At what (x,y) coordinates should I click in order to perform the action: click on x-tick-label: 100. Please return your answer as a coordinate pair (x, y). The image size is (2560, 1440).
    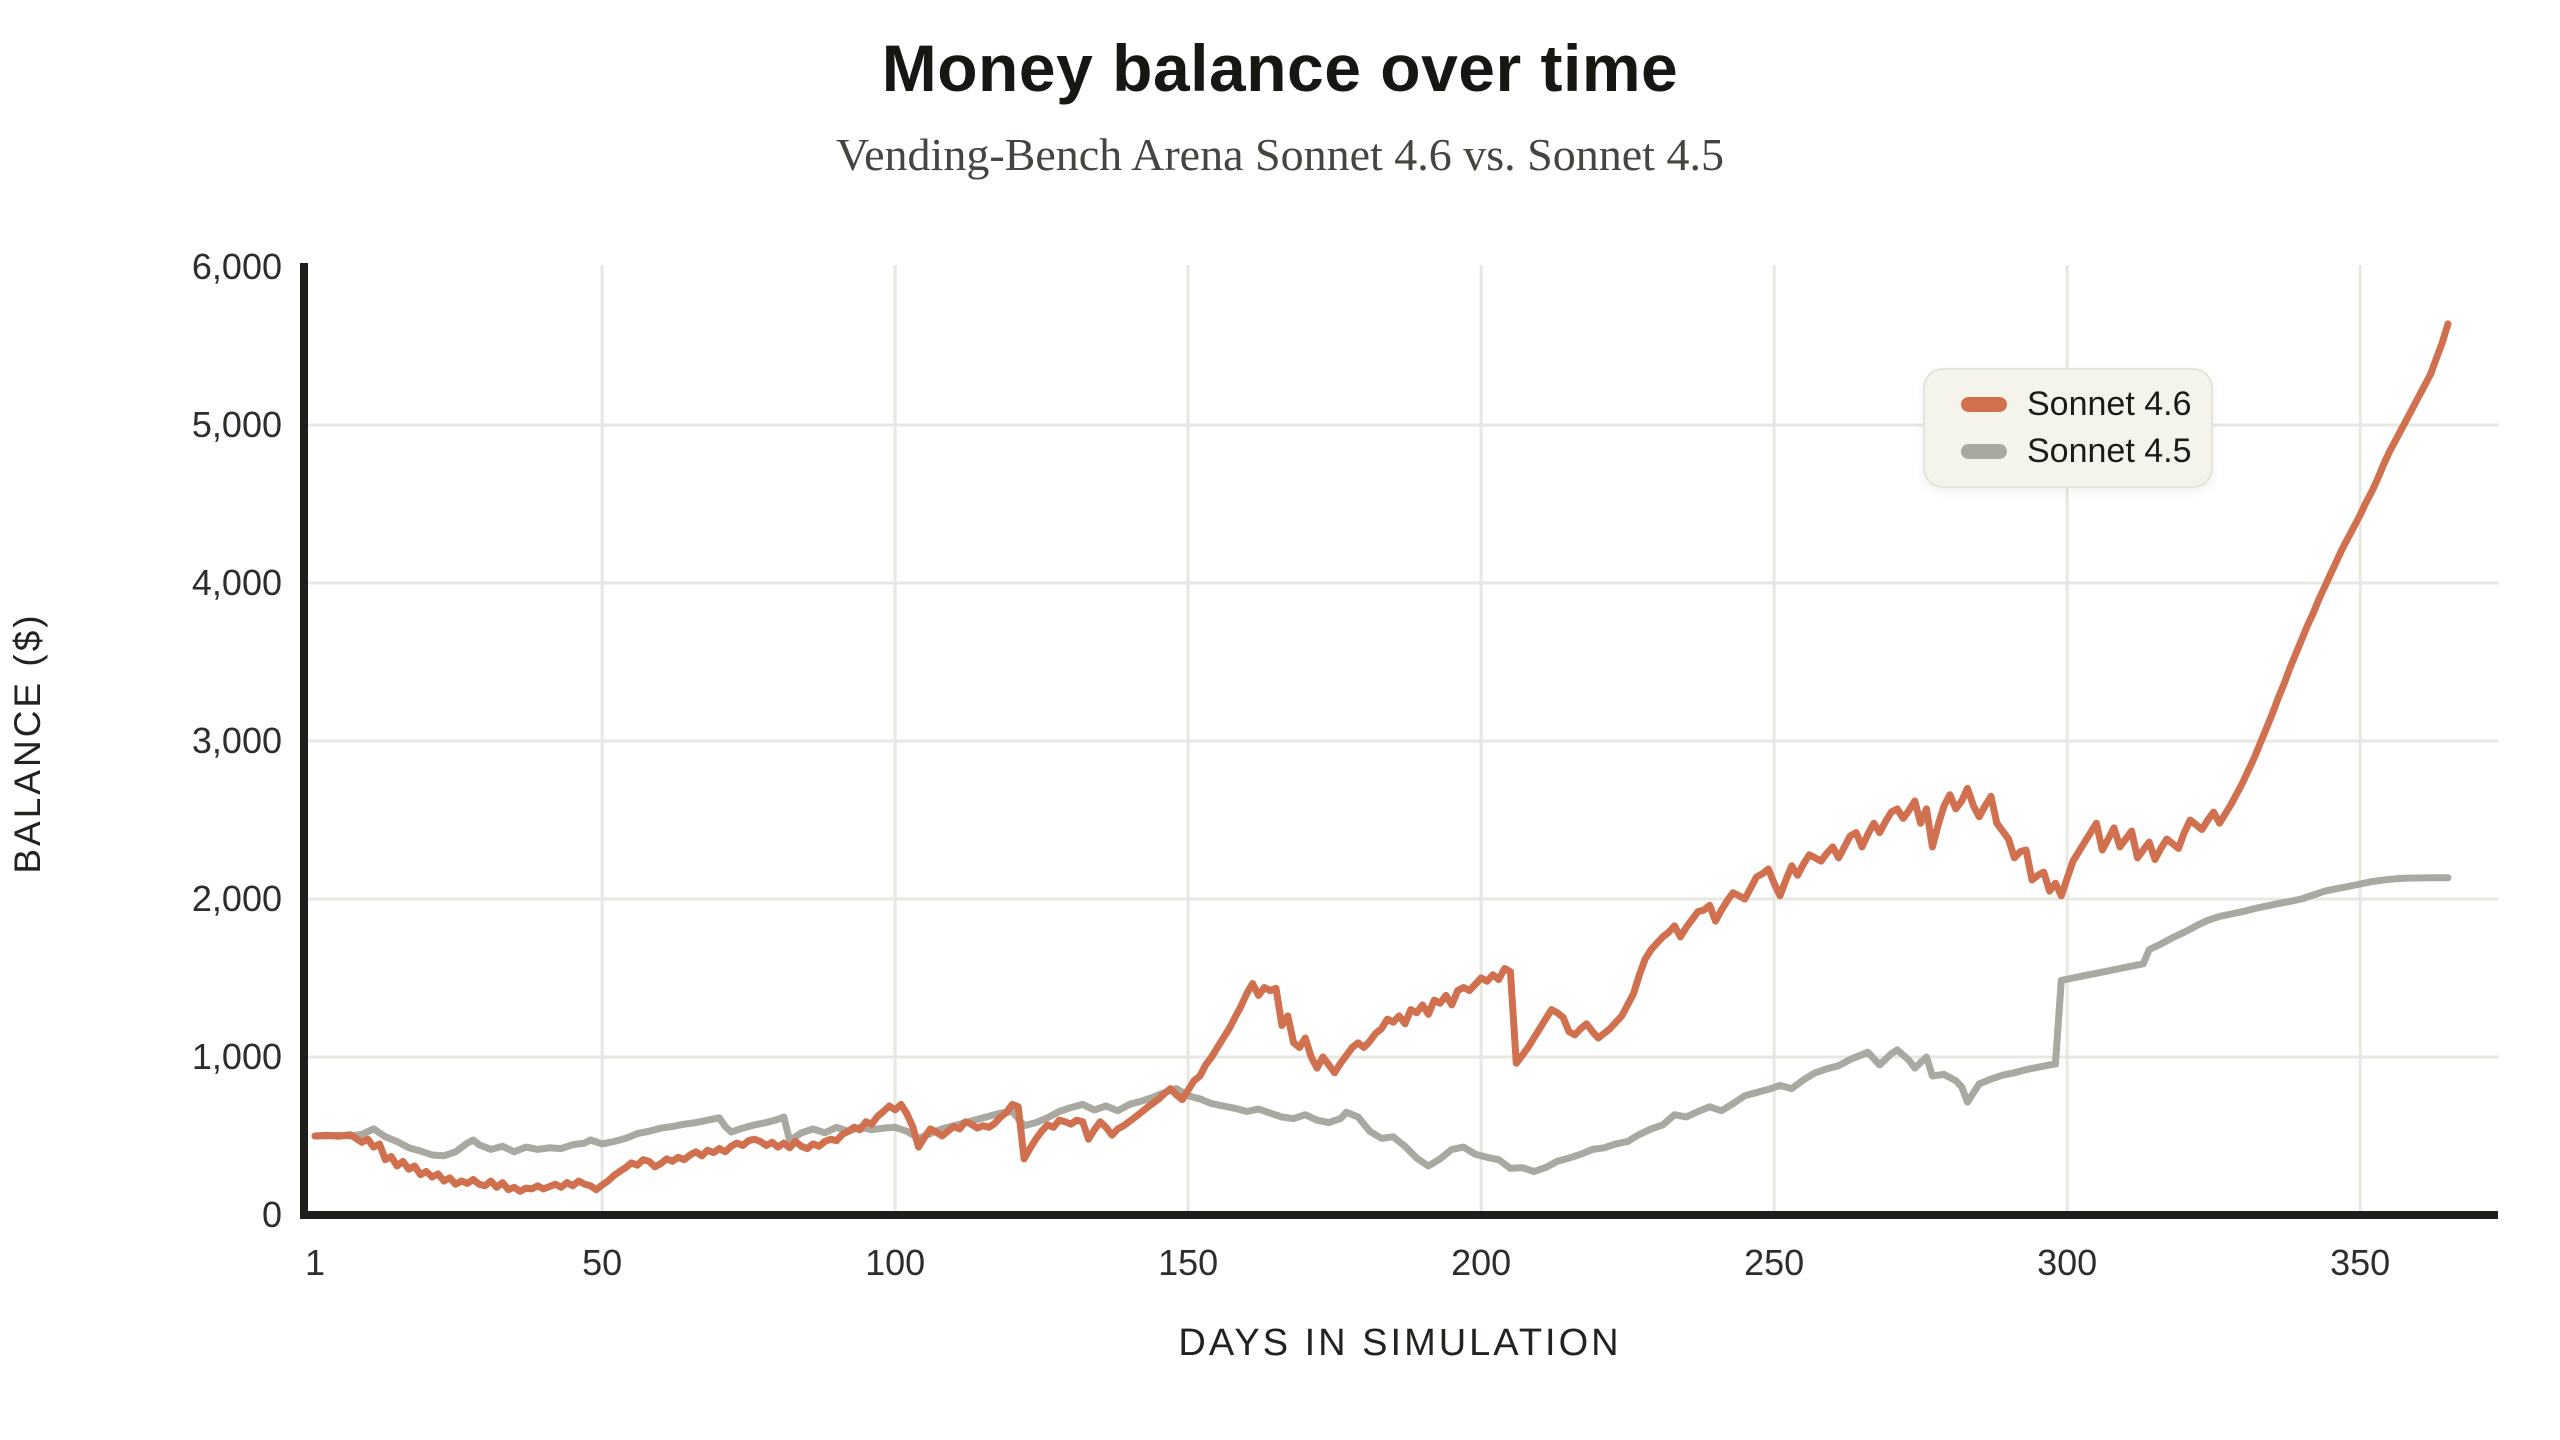
    Looking at the image, I should click on (895, 1262).